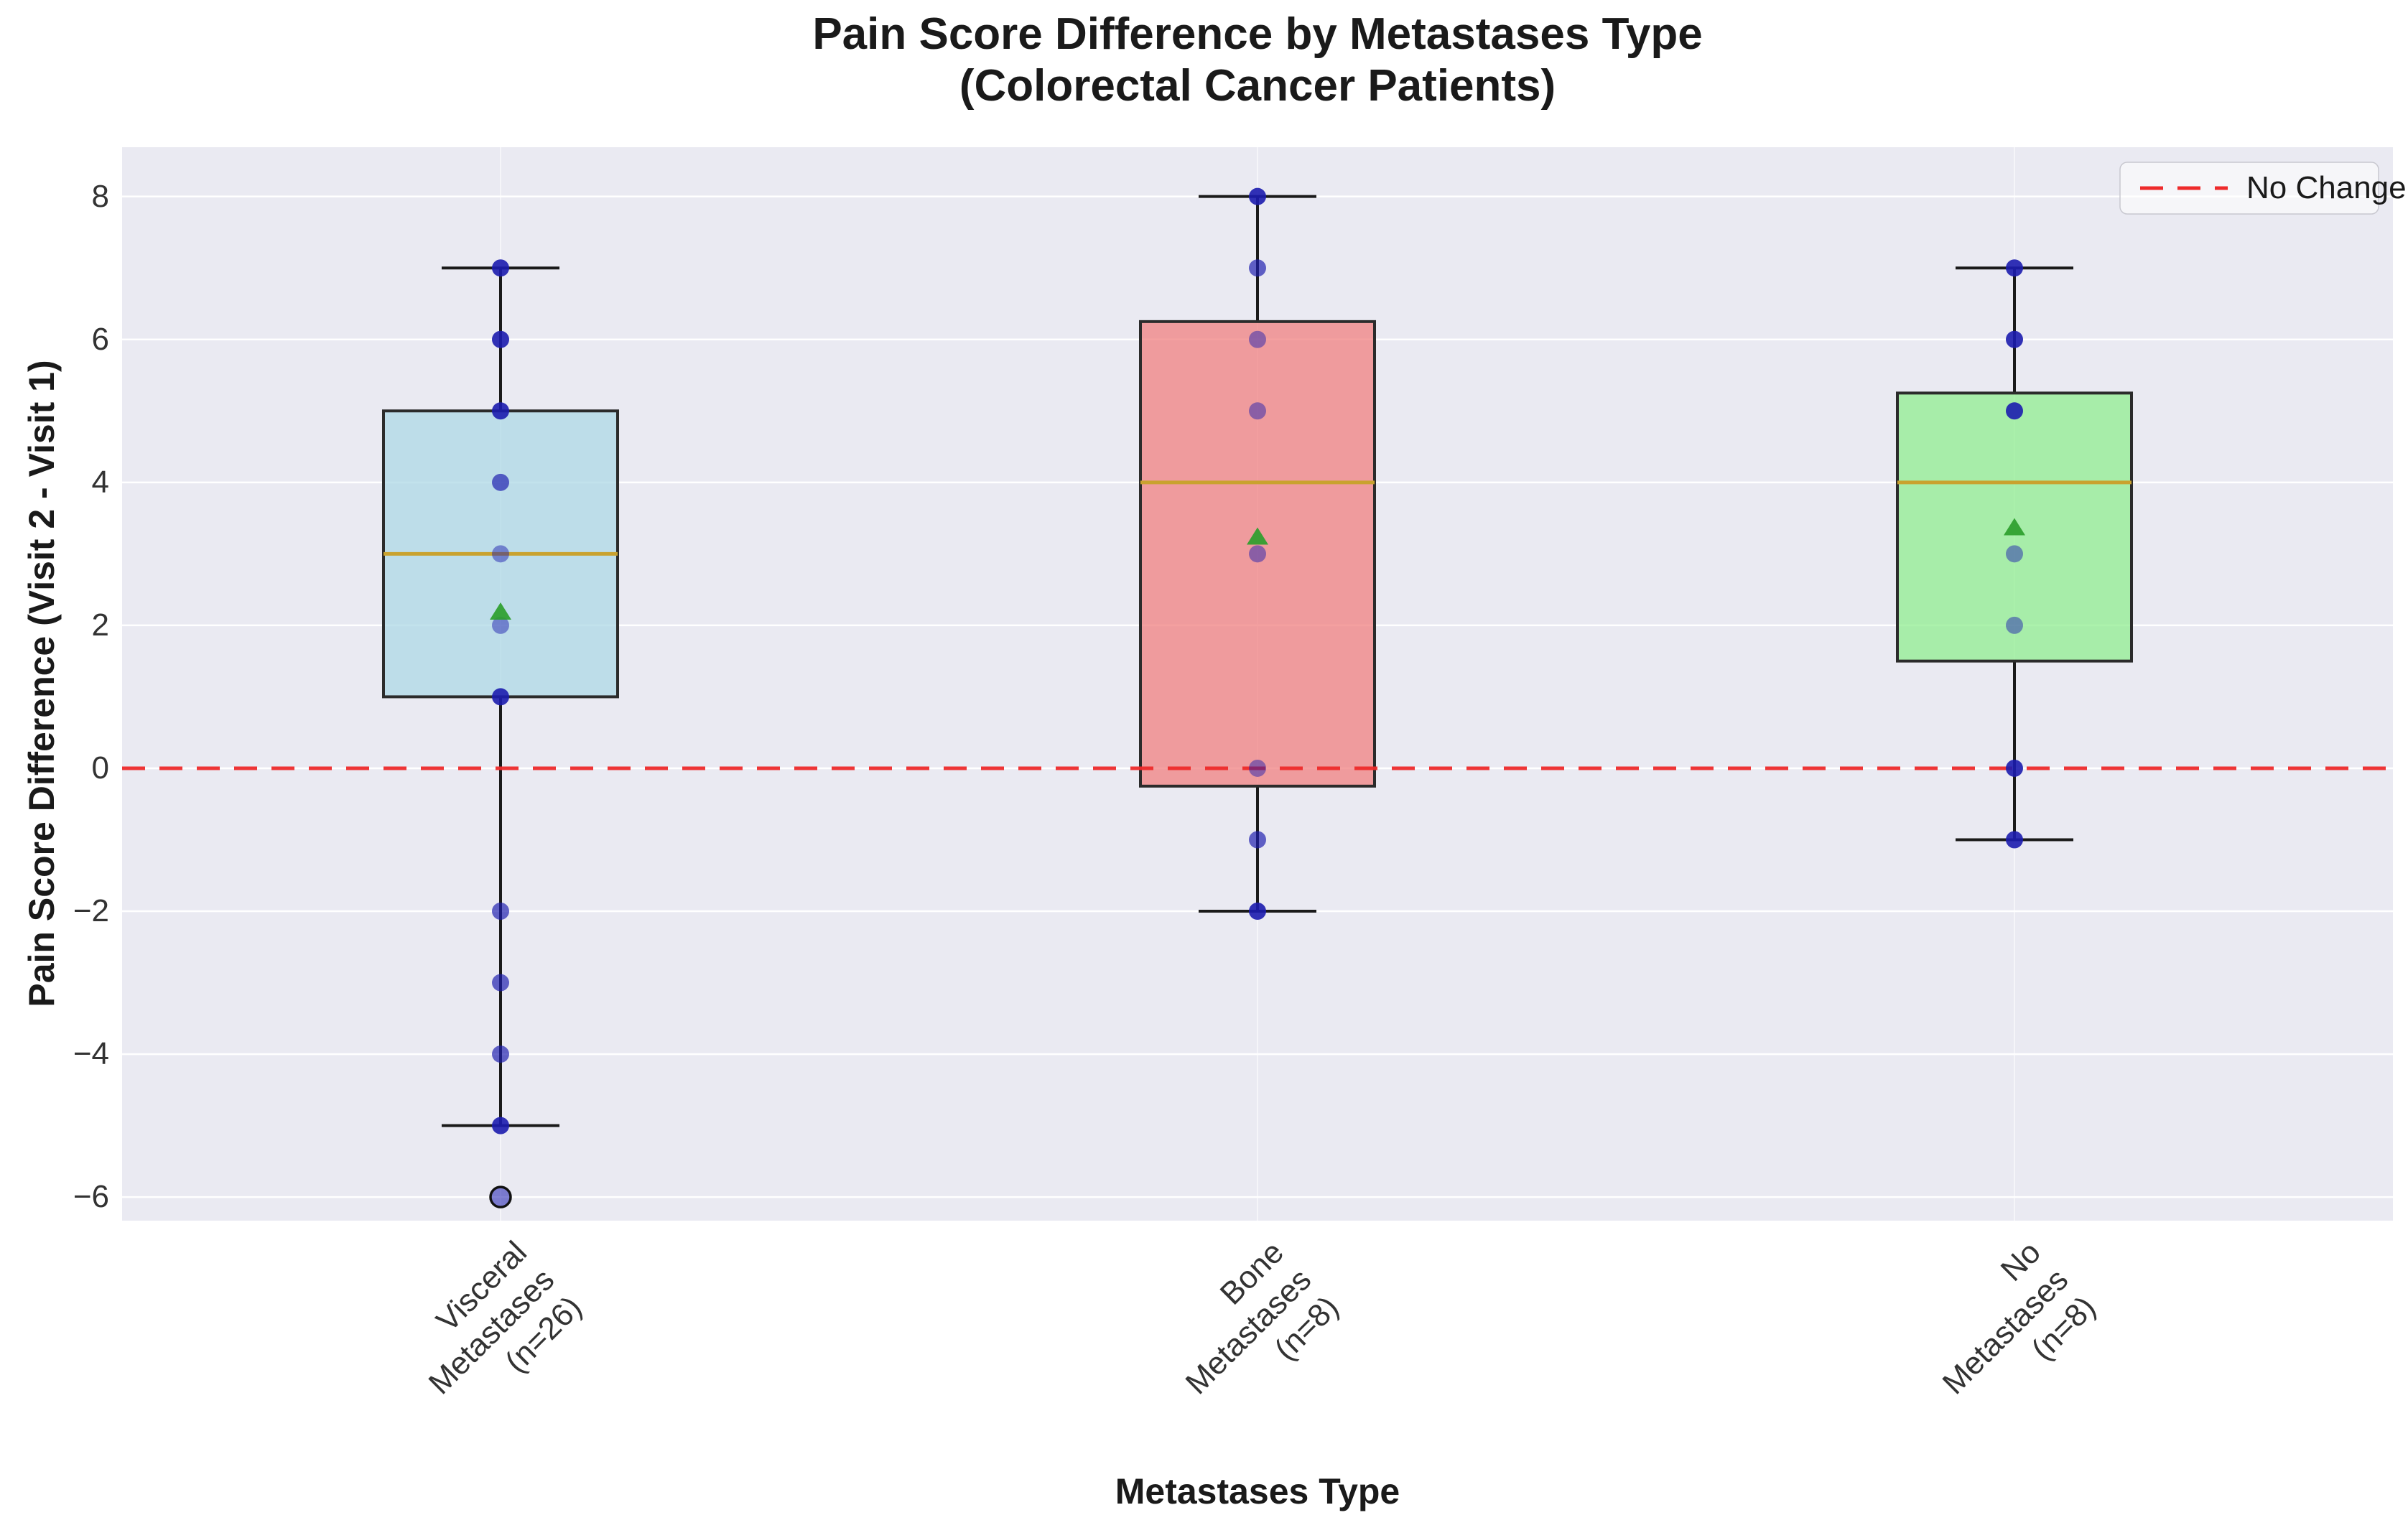  I want to click on box-no-metastases, so click(2014, 527).